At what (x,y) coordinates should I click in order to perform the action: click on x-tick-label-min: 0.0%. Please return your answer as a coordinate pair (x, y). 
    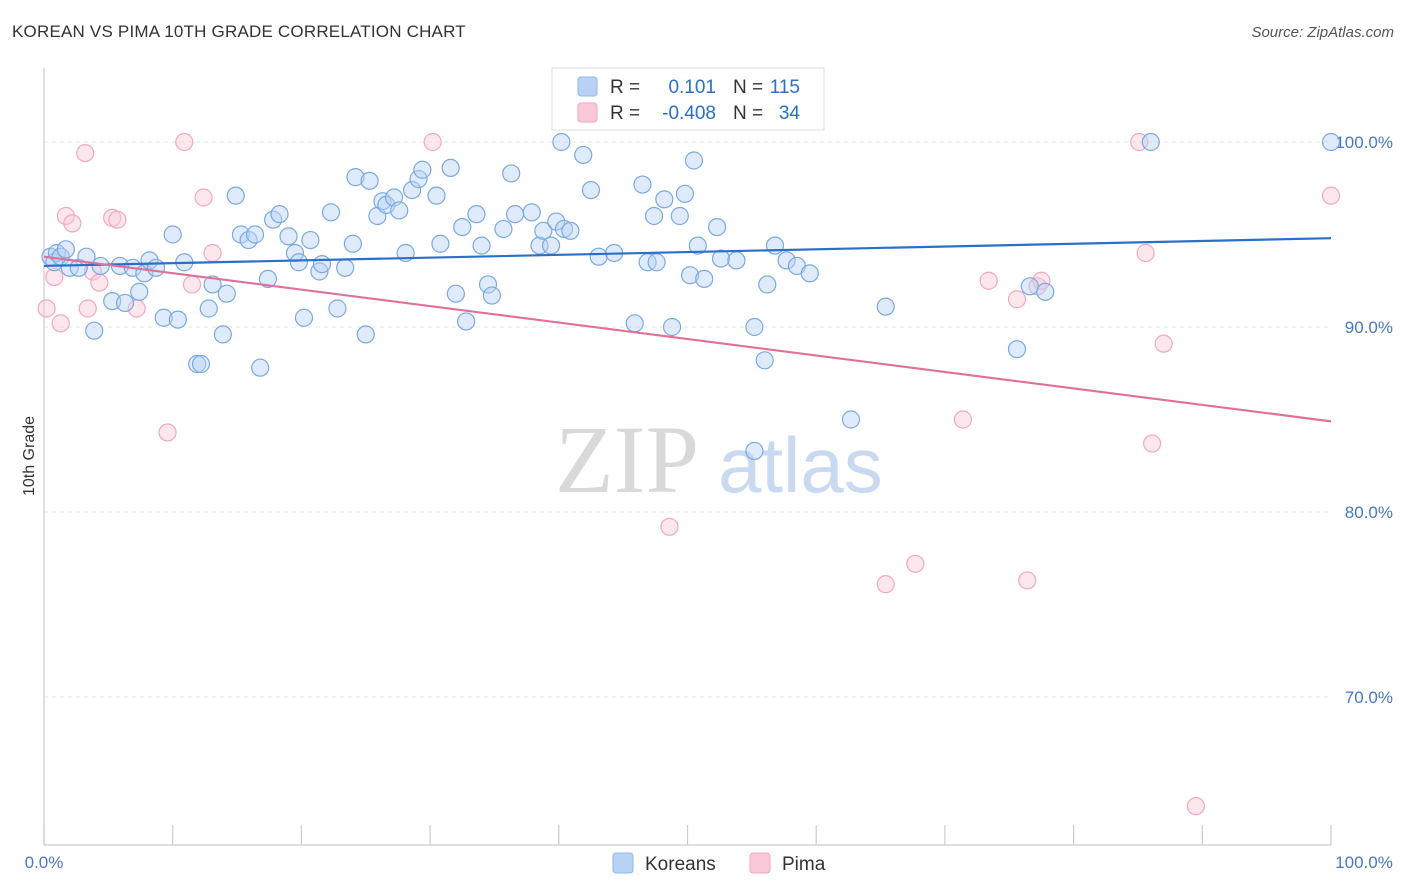
    Looking at the image, I should click on (44, 862).